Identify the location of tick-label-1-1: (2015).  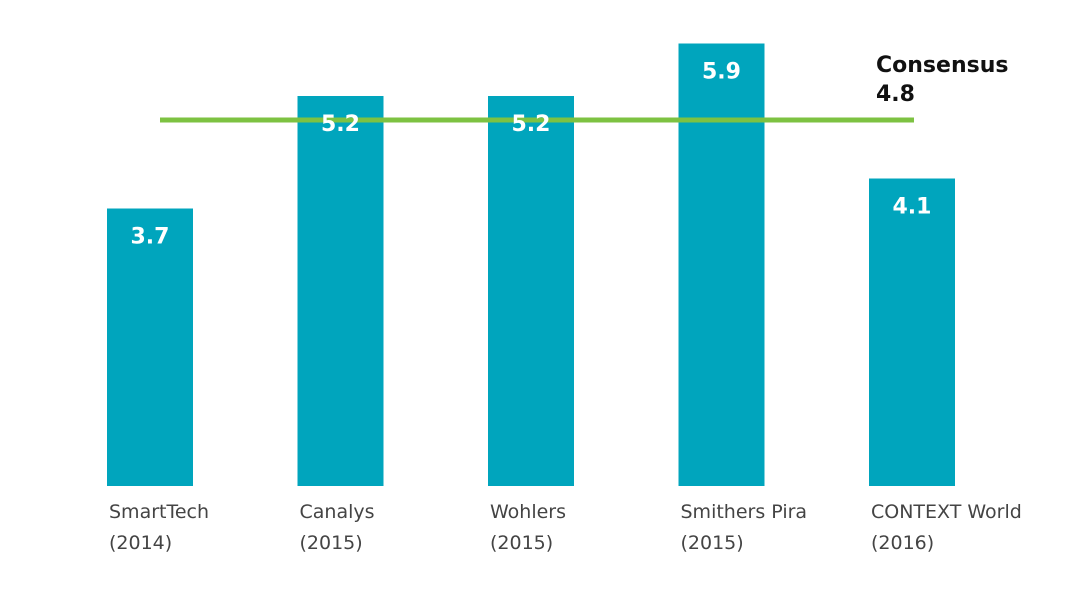
(331, 543).